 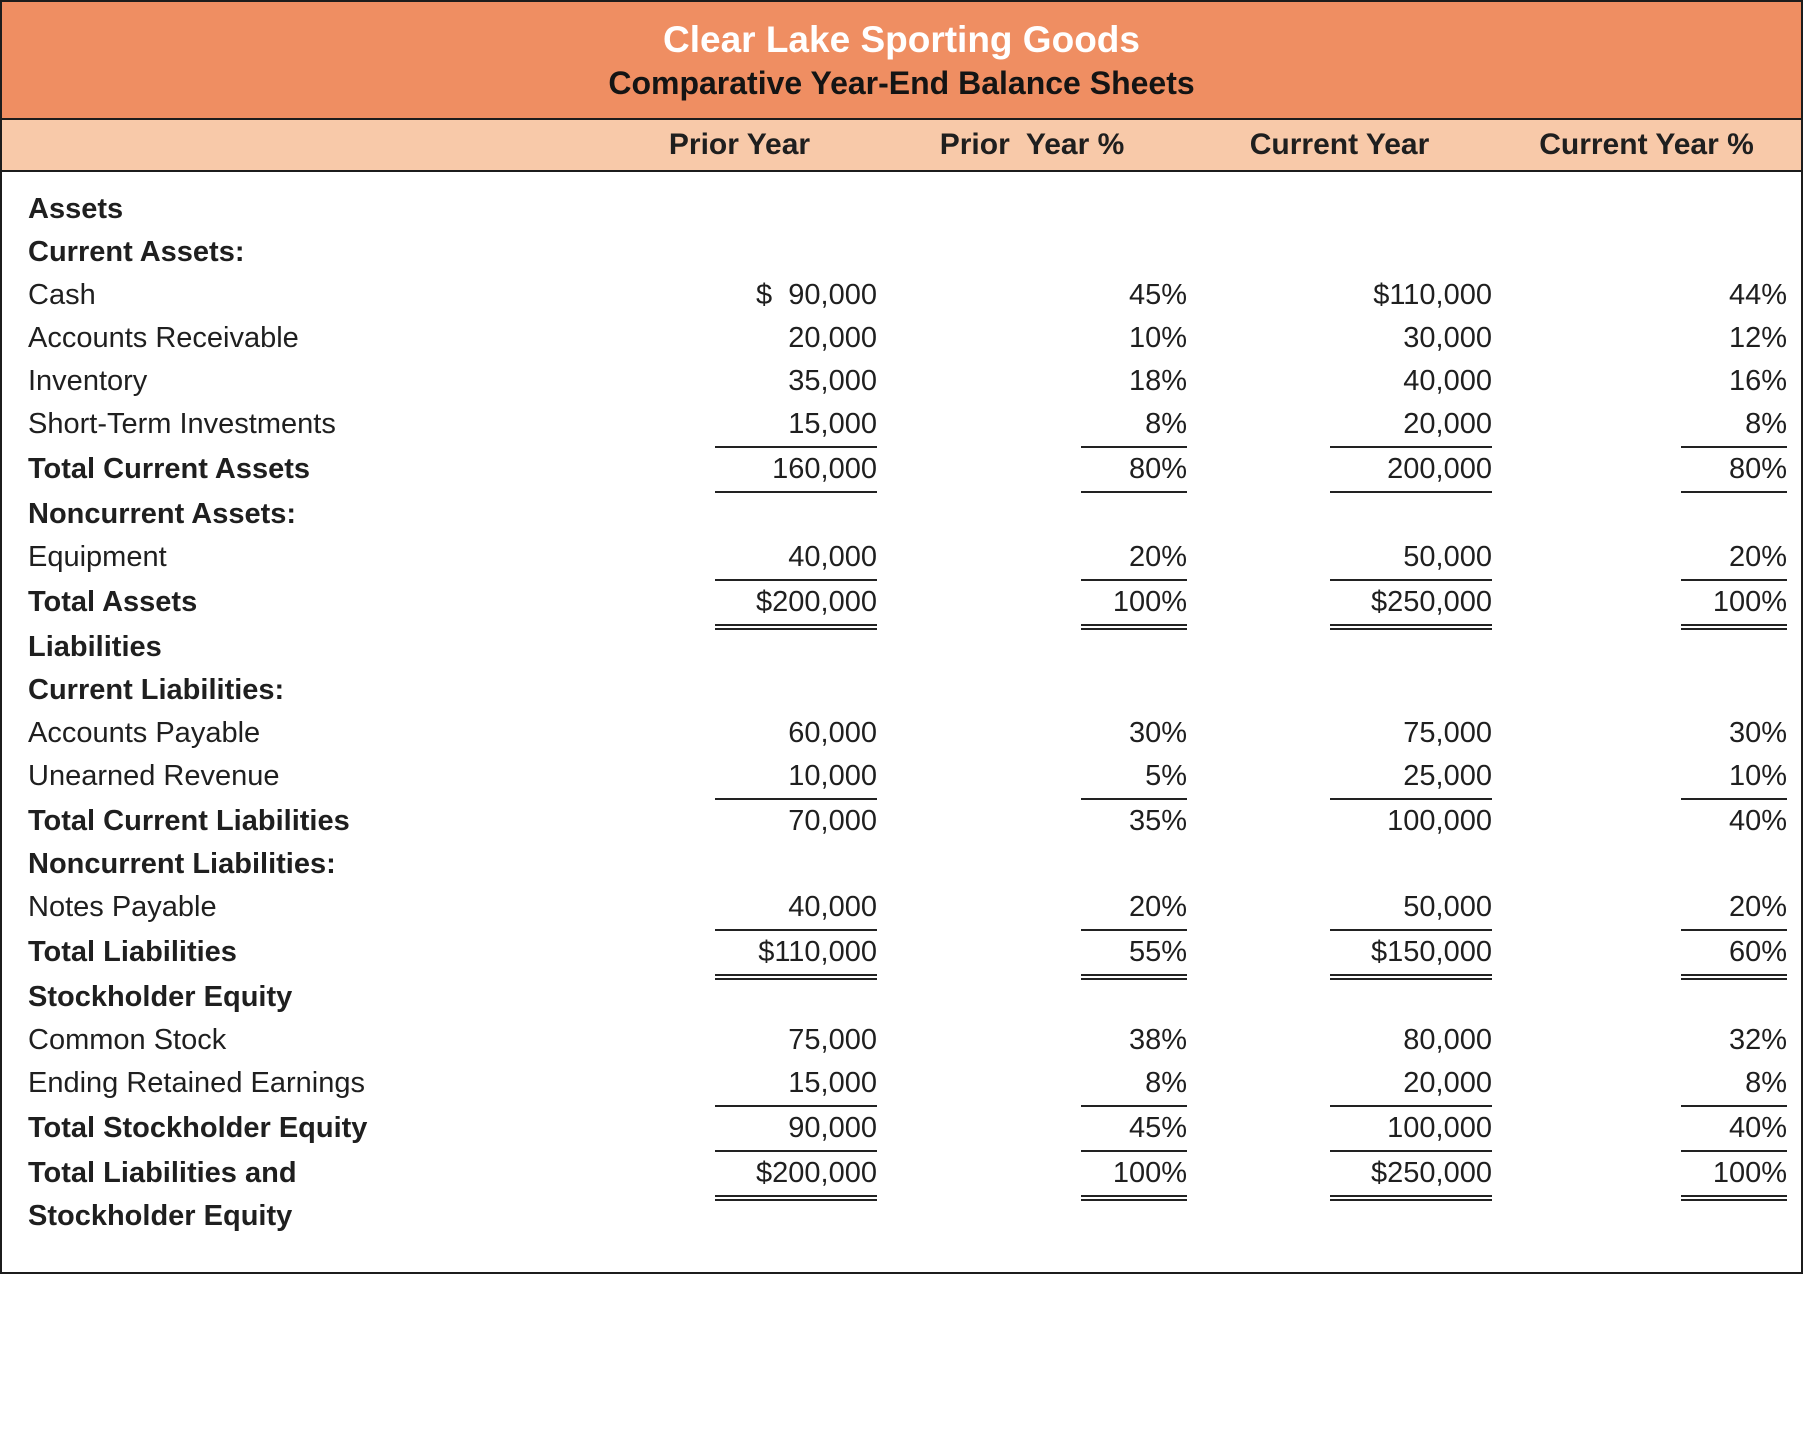 I want to click on table-row: Assets, so click(x=901, y=209).